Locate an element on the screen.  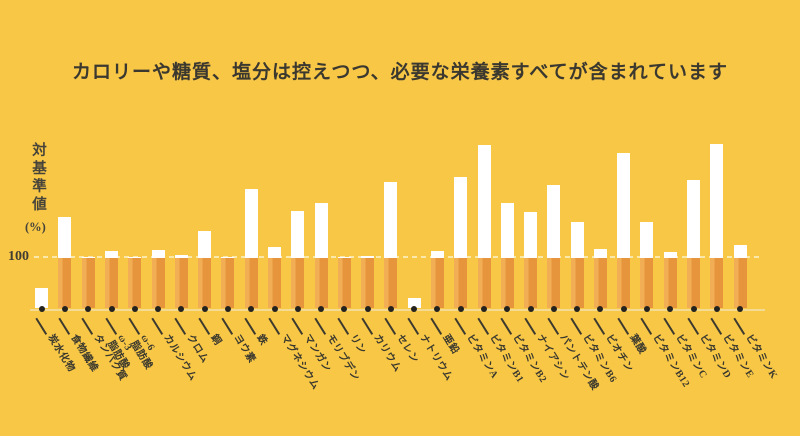
y-axis-unit-label: (%) is located at coordinates (35, 227).